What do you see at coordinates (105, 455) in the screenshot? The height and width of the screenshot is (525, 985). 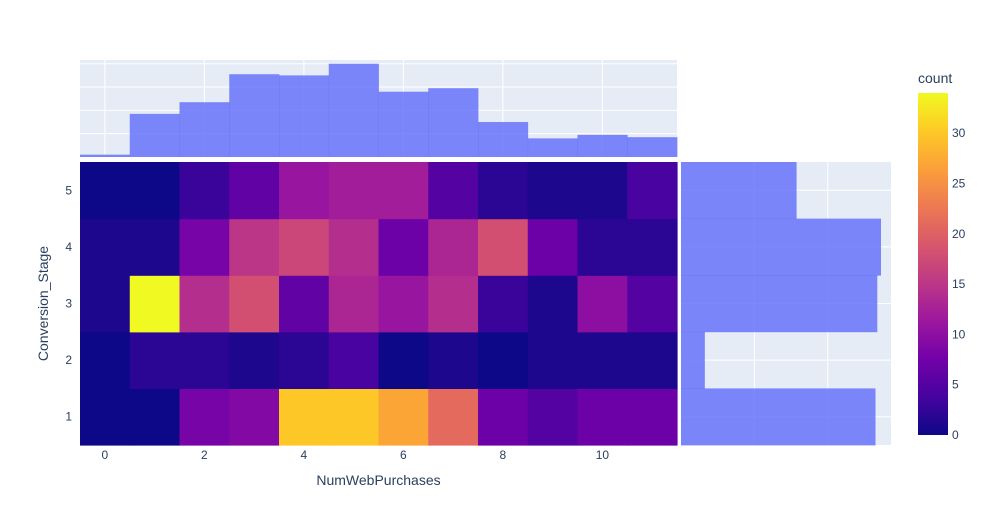 I see `x-tick-label: 0` at bounding box center [105, 455].